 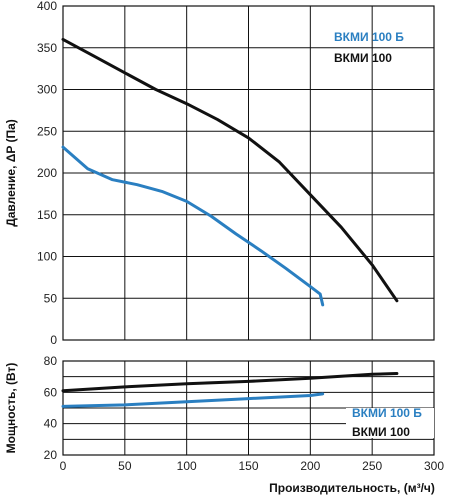 What do you see at coordinates (51, 298) in the screenshot?
I see `y-tick-label: 50` at bounding box center [51, 298].